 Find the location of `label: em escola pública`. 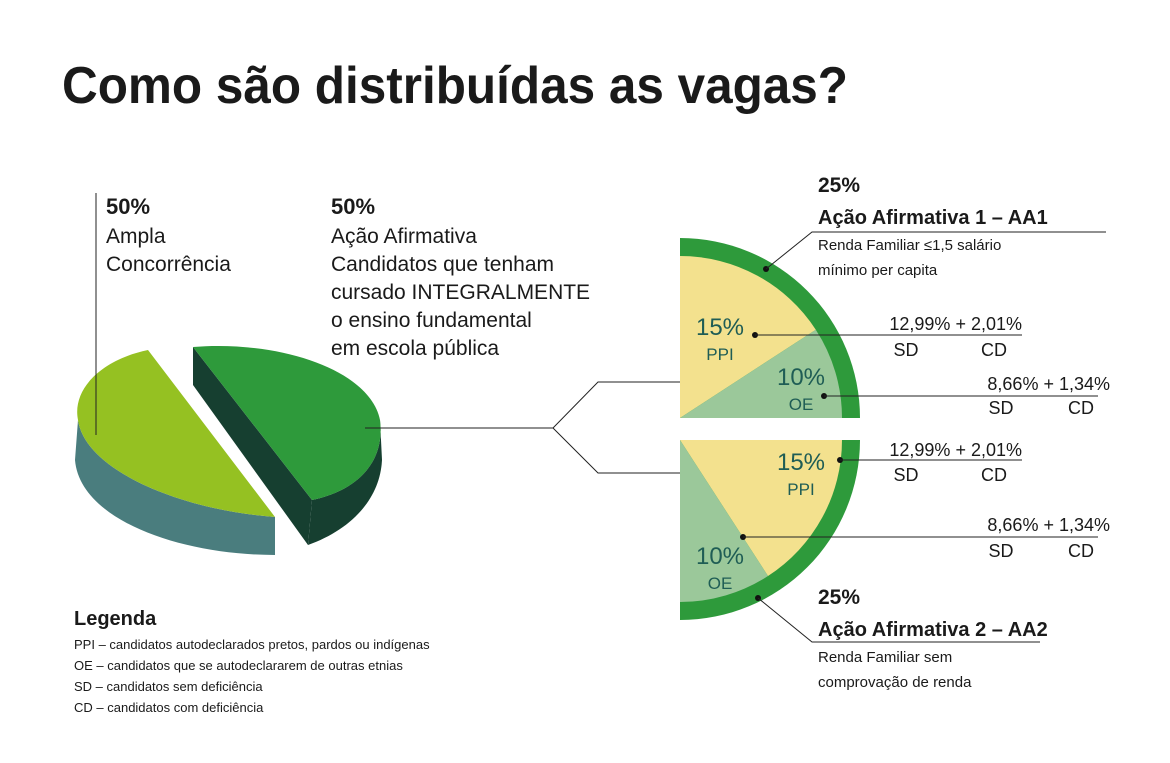

label: em escola pública is located at coordinates (415, 348).